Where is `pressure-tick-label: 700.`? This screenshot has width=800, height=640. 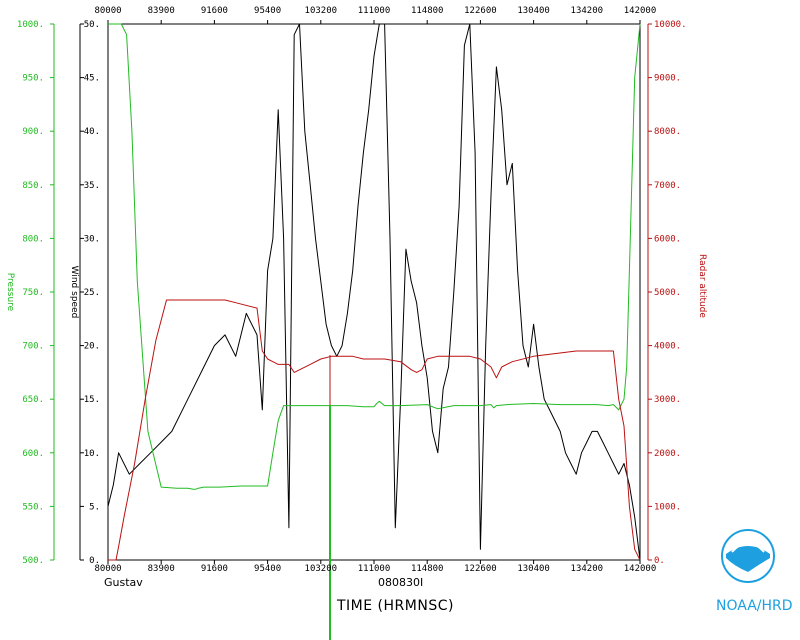 pressure-tick-label: 700. is located at coordinates (33, 347).